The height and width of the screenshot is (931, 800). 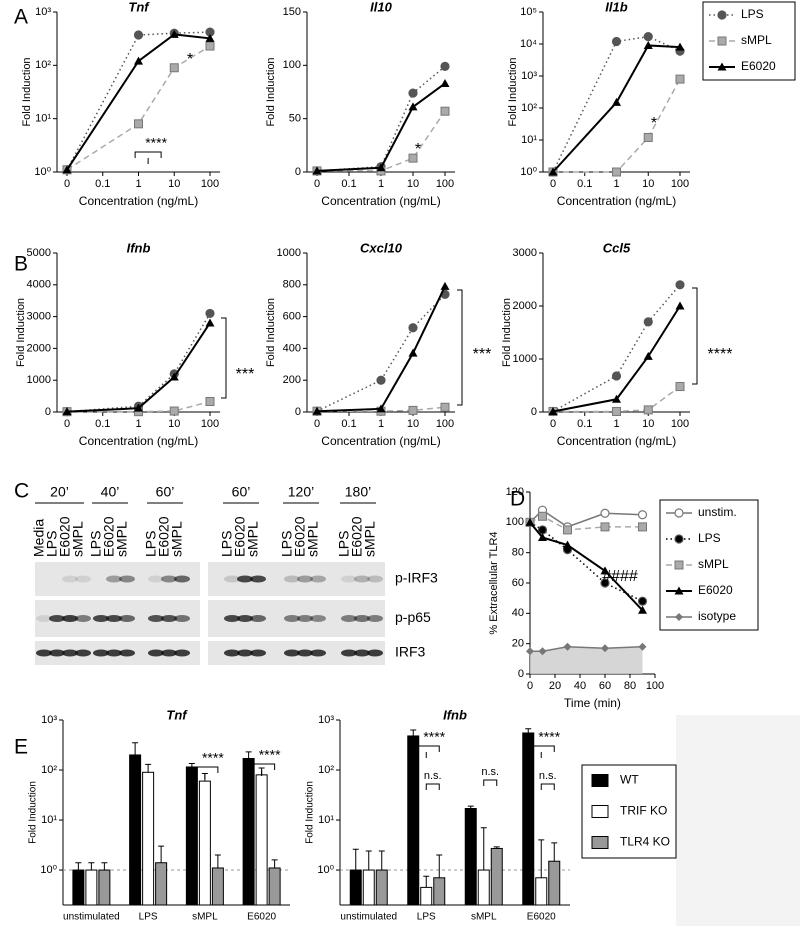 I want to click on y-tick-label: 800, so click(x=292, y=285).